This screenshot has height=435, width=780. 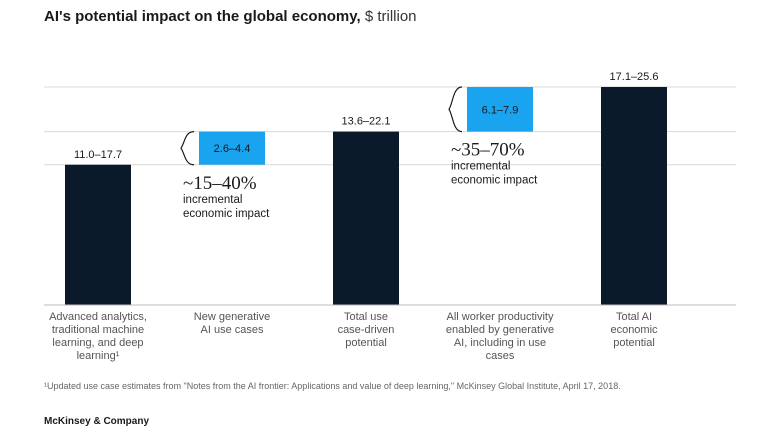 I want to click on category-label-4-line-1: economic, so click(x=634, y=330).